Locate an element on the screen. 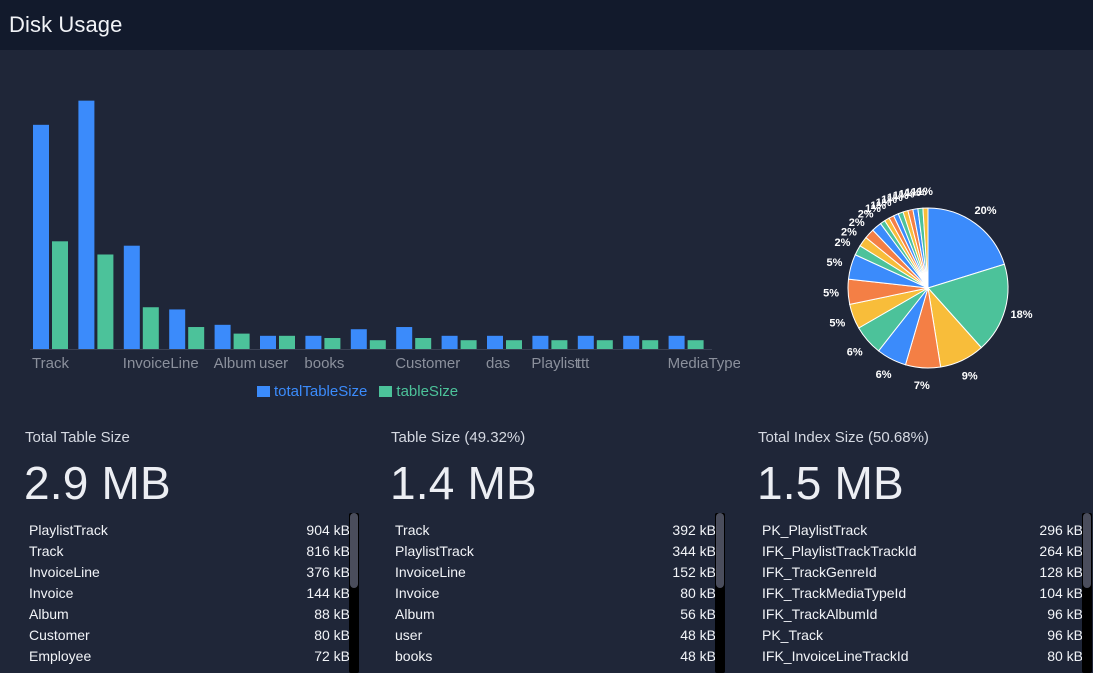  stat-row: IFK_TrackMediaTypeId 104 kB is located at coordinates (920, 593).